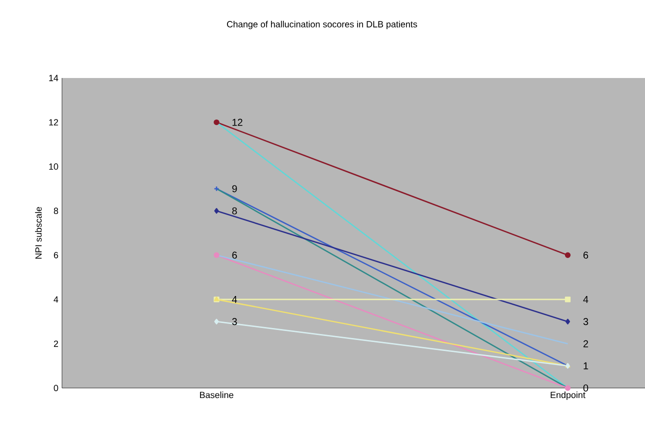  Describe the element at coordinates (38, 232) in the screenshot. I see `y-axis-title: NPI subscale` at that location.